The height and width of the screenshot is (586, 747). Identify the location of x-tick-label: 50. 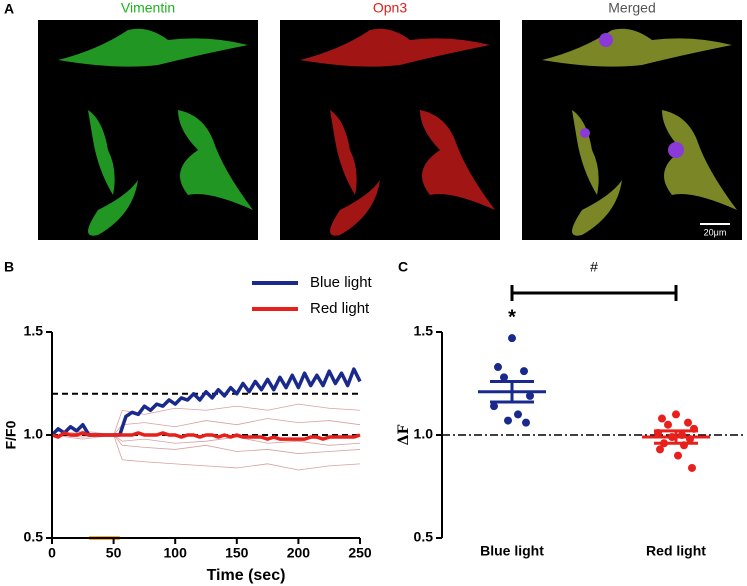
(114, 553).